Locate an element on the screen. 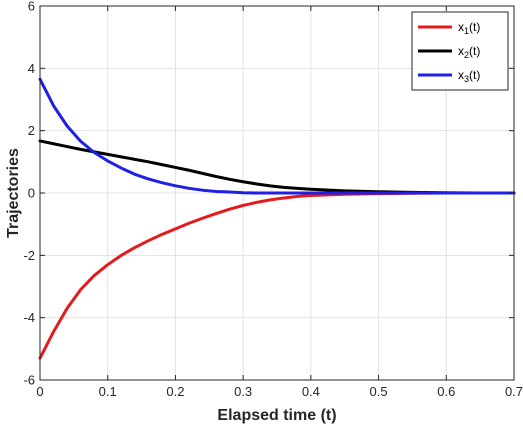 The image size is (523, 427). x-tick-labels: 0 0.1 0.2 0.3 0.4 0.5 0.6 0.7 is located at coordinates (279, 391).